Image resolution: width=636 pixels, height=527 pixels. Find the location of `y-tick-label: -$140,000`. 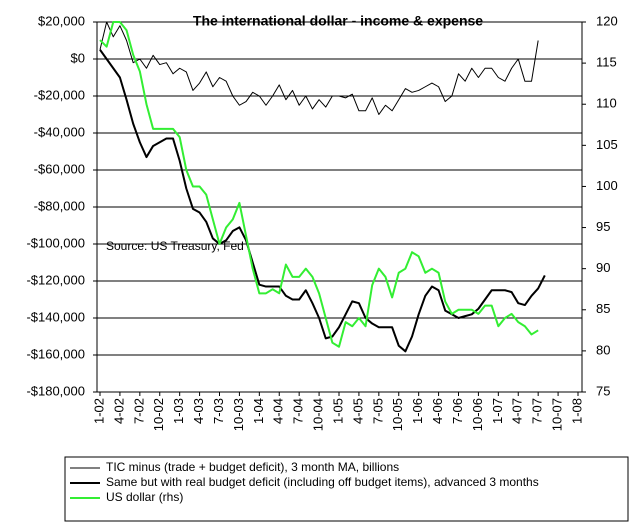

y-tick-label: -$140,000 is located at coordinates (55, 316).